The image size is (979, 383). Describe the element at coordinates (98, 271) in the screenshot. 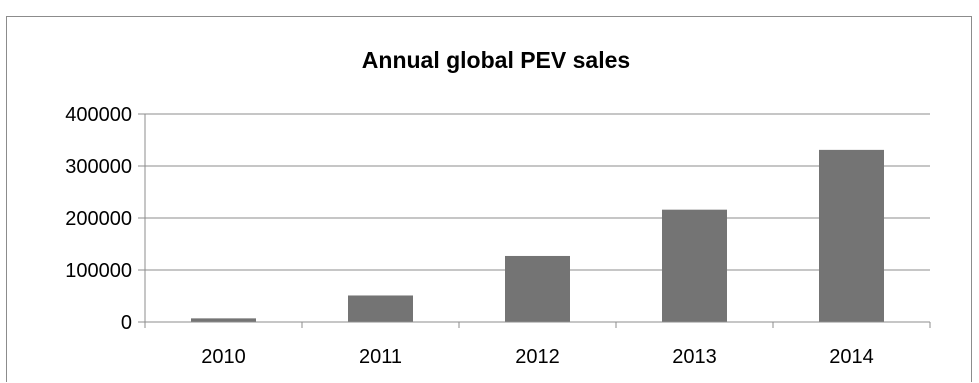

I see `y-tick-label: 100000` at that location.